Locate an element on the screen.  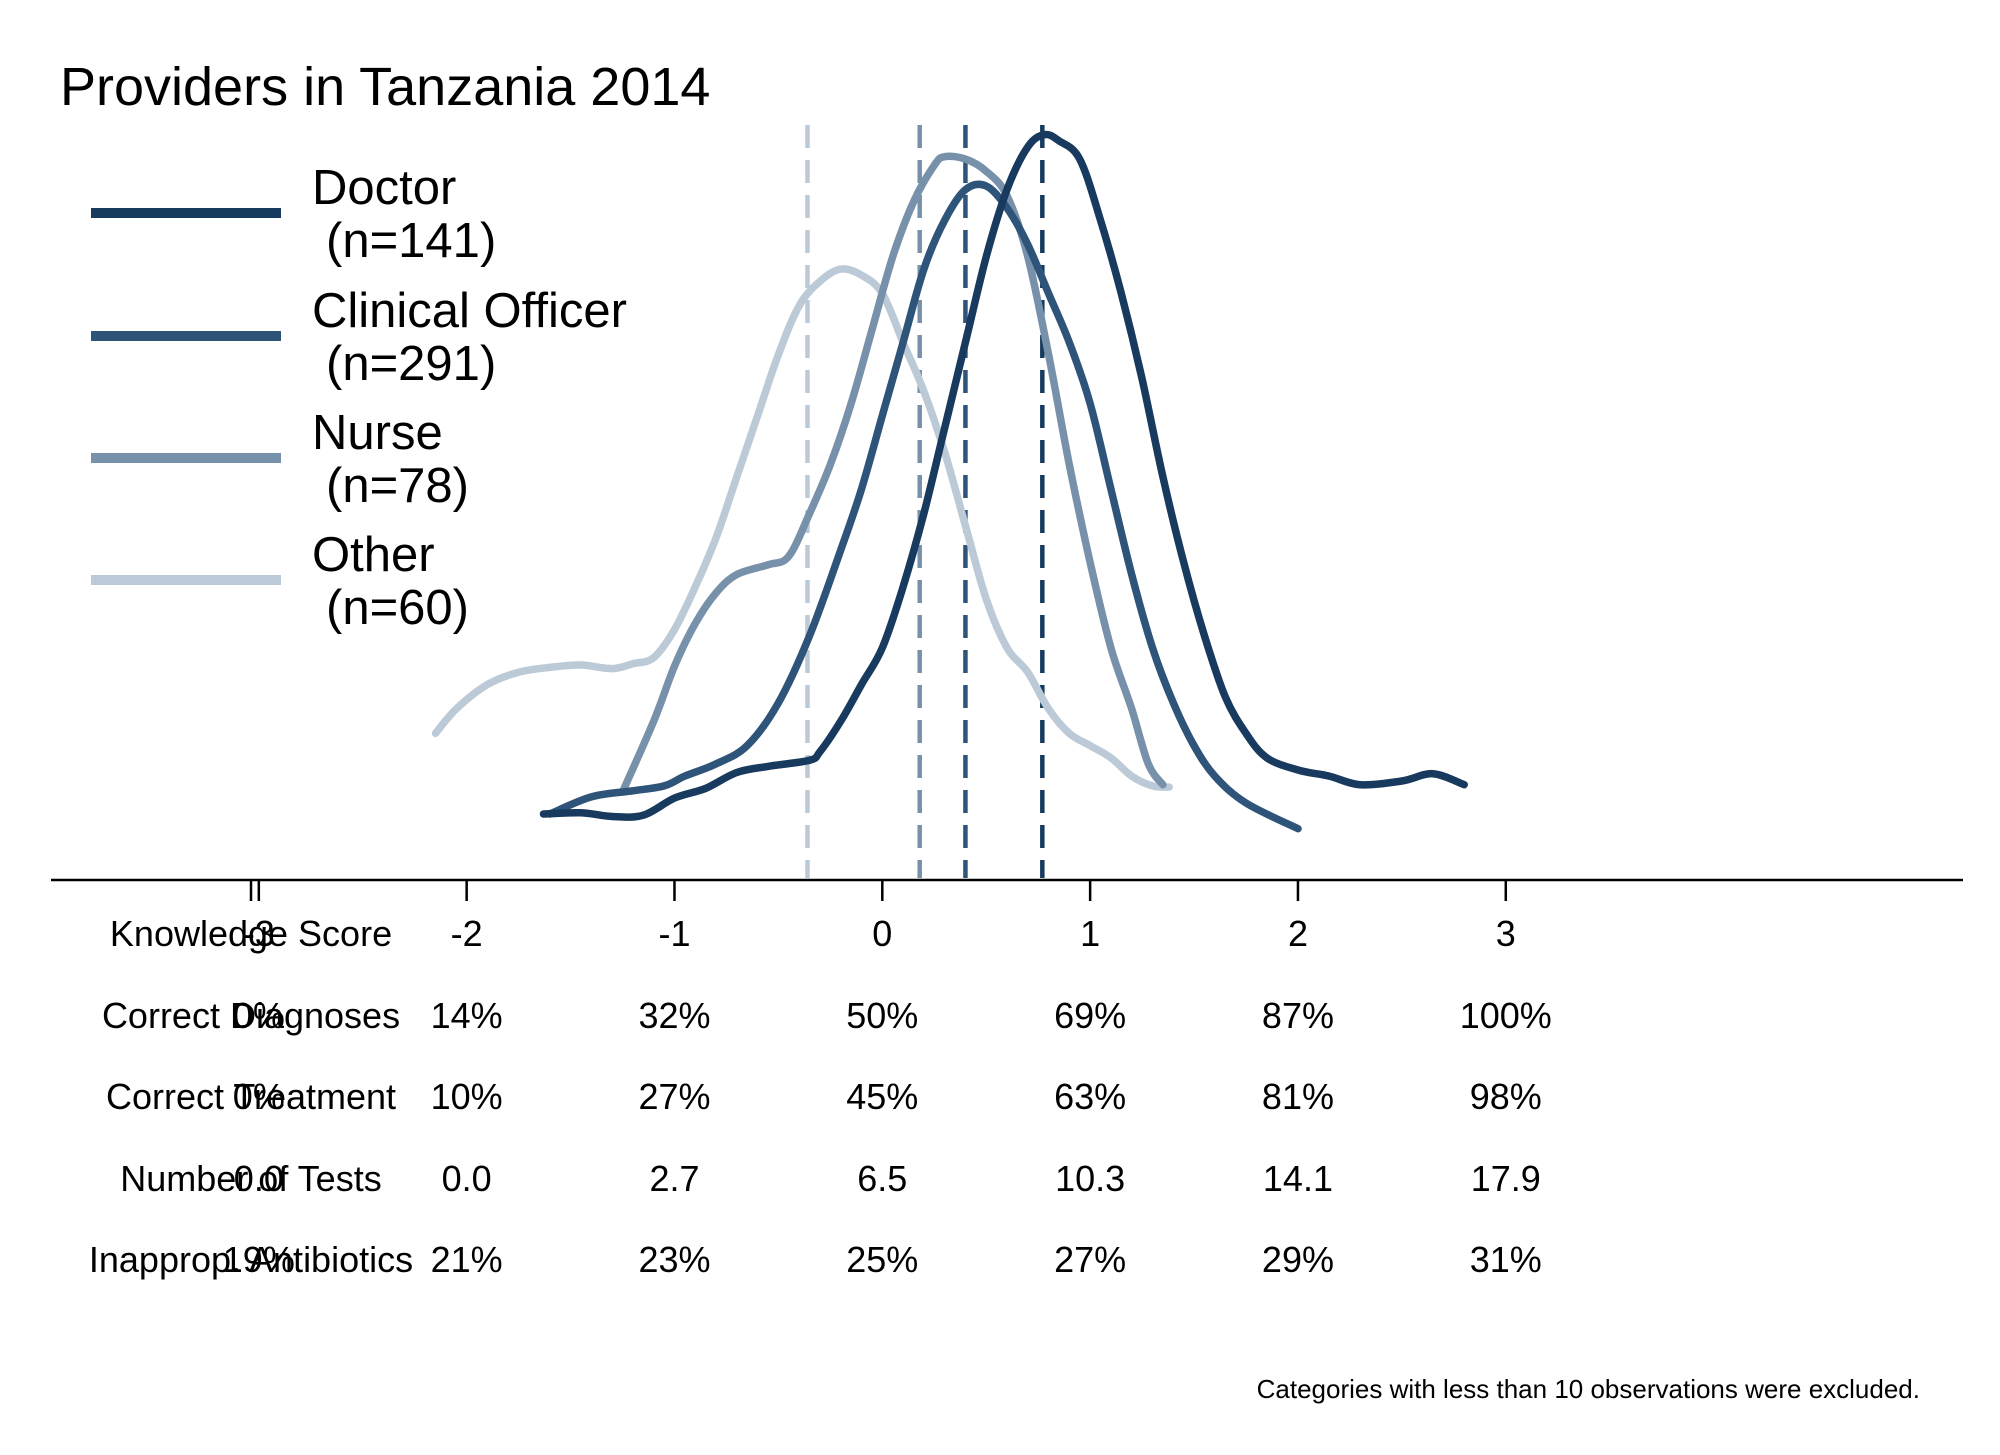
table-cell: 17.9 is located at coordinates (1506, 1178).